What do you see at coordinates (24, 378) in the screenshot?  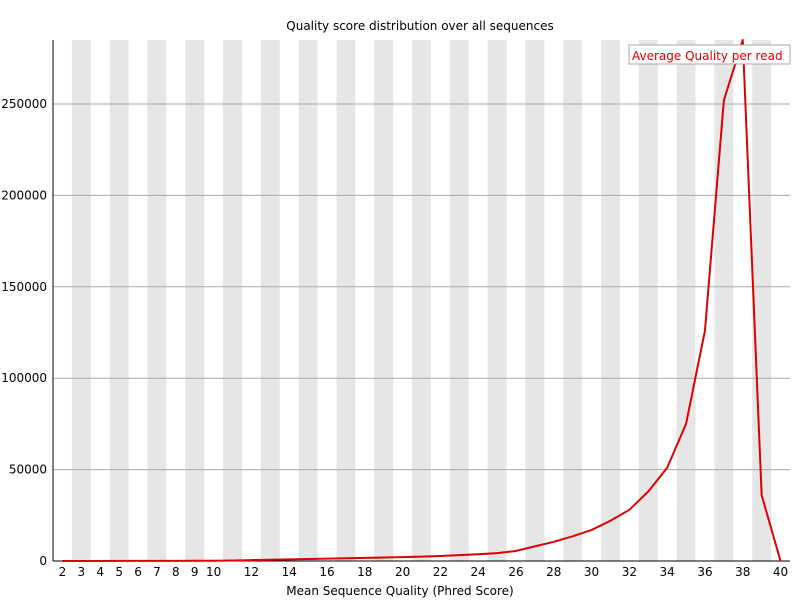 I see `y-tick-label-100000: 100000` at bounding box center [24, 378].